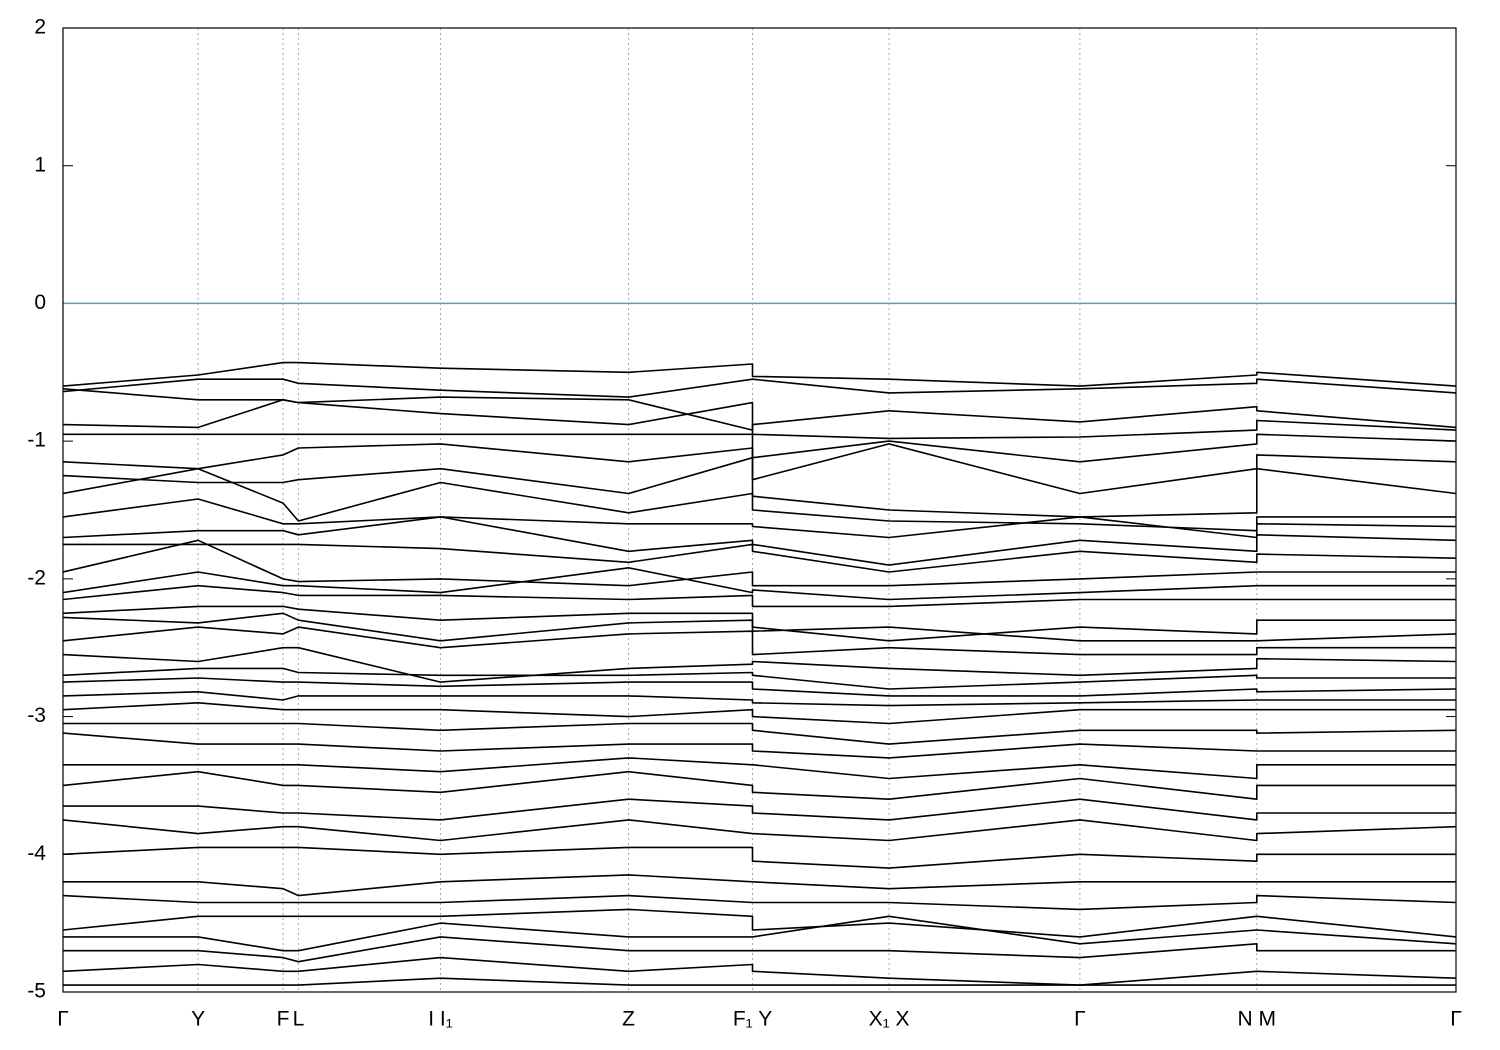 The image size is (1500, 1050). What do you see at coordinates (752, 1019) in the screenshot?
I see `x-tick-label: F₁ Y` at bounding box center [752, 1019].